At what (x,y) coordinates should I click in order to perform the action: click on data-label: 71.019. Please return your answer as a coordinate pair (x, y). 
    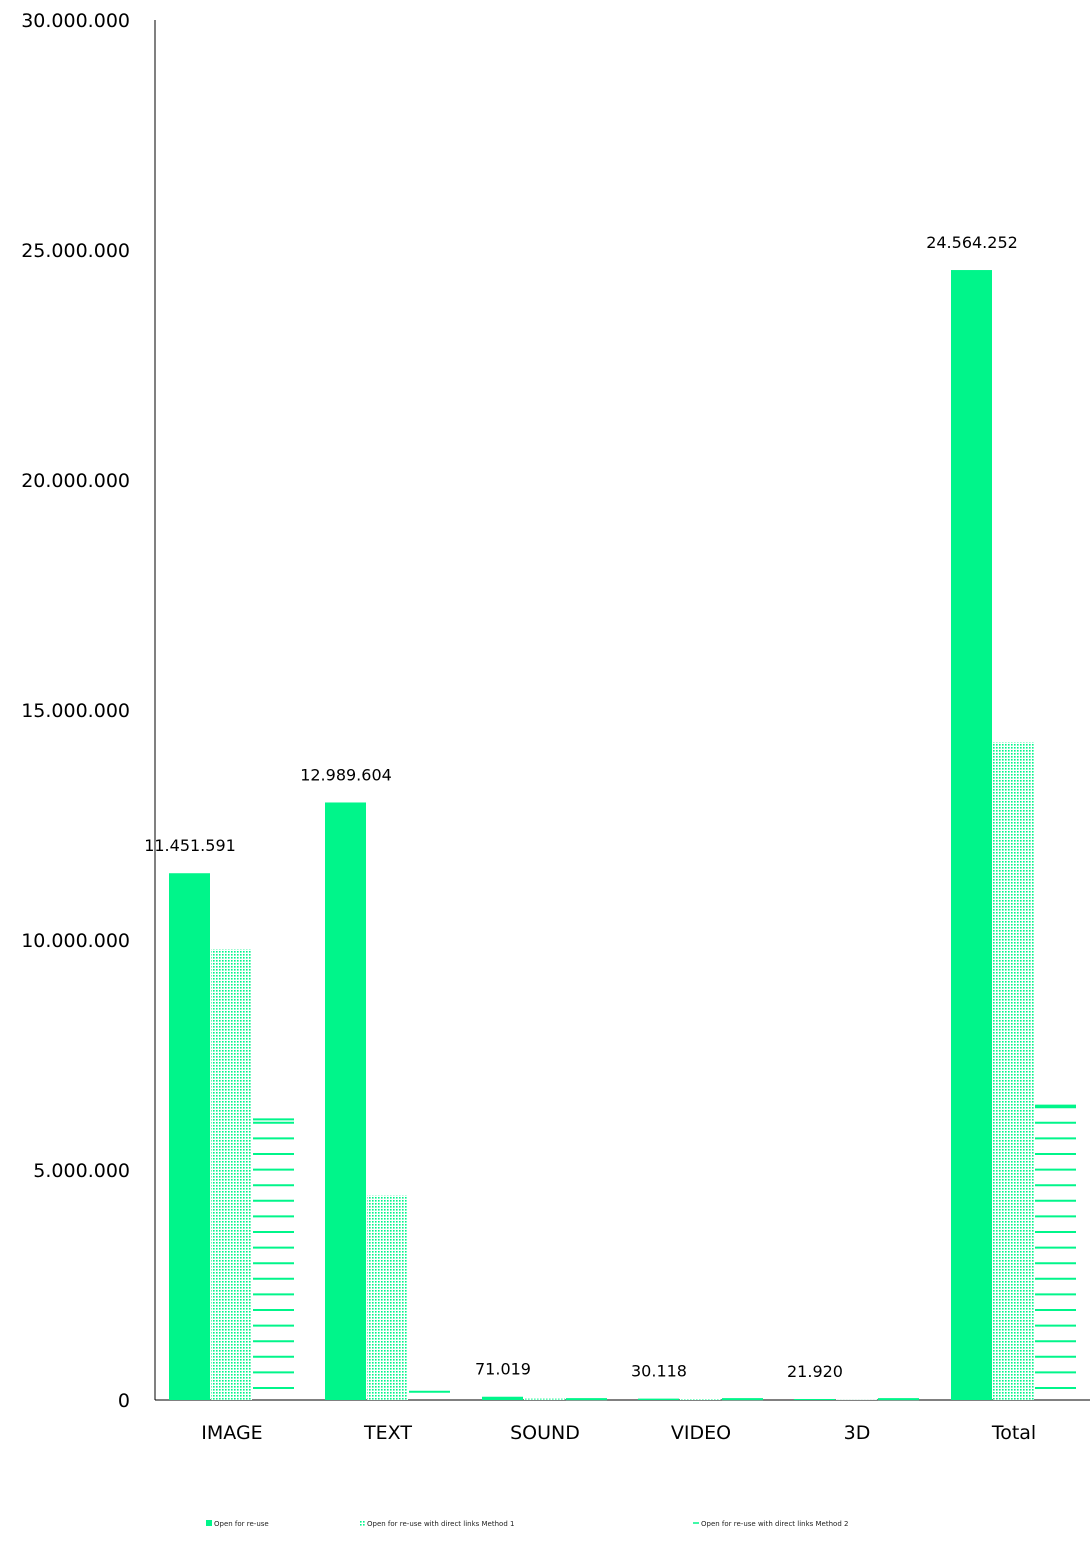
    Looking at the image, I should click on (503, 1369).